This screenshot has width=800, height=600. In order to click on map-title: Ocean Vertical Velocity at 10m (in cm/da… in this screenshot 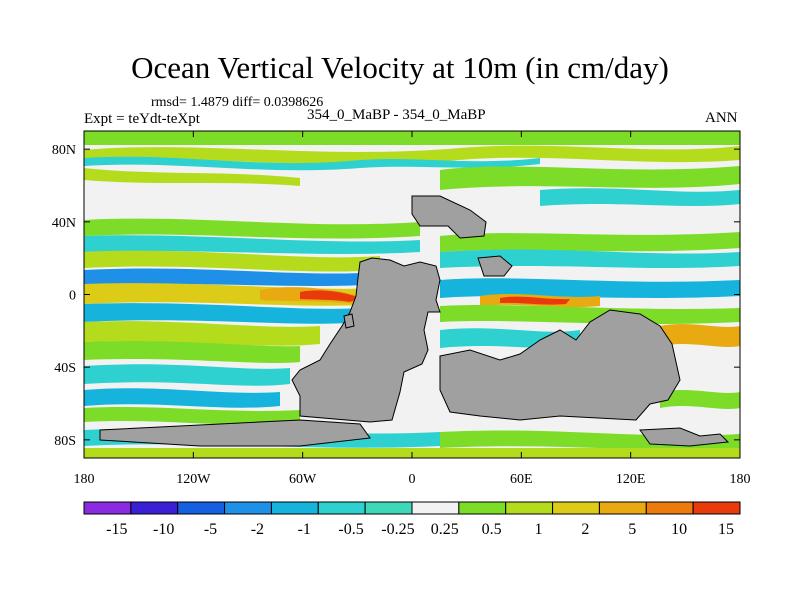, I will do `click(400, 67)`.